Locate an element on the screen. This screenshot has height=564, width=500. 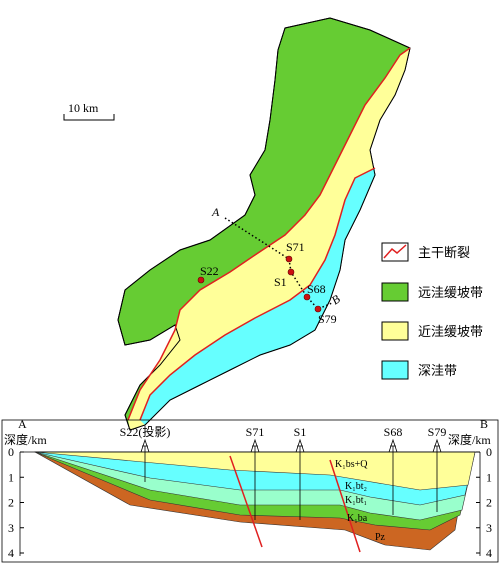
legend-label: 主干断裂 is located at coordinates (444, 253).